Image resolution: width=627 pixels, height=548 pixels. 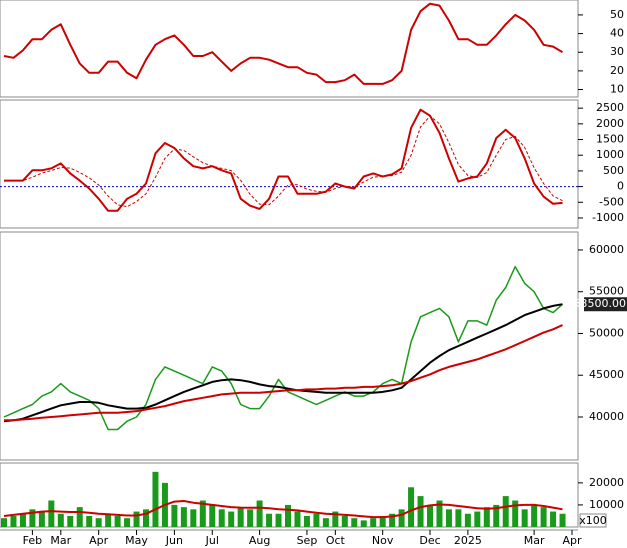 I want to click on unit-label: x100, so click(x=593, y=520).